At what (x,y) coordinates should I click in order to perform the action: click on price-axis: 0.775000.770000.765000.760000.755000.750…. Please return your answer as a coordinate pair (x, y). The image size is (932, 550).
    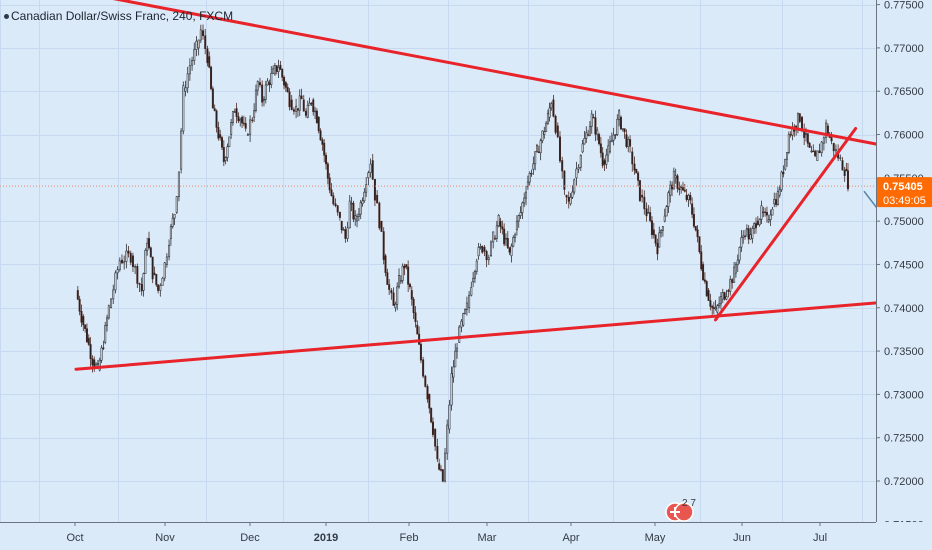
    Looking at the image, I should click on (904, 275).